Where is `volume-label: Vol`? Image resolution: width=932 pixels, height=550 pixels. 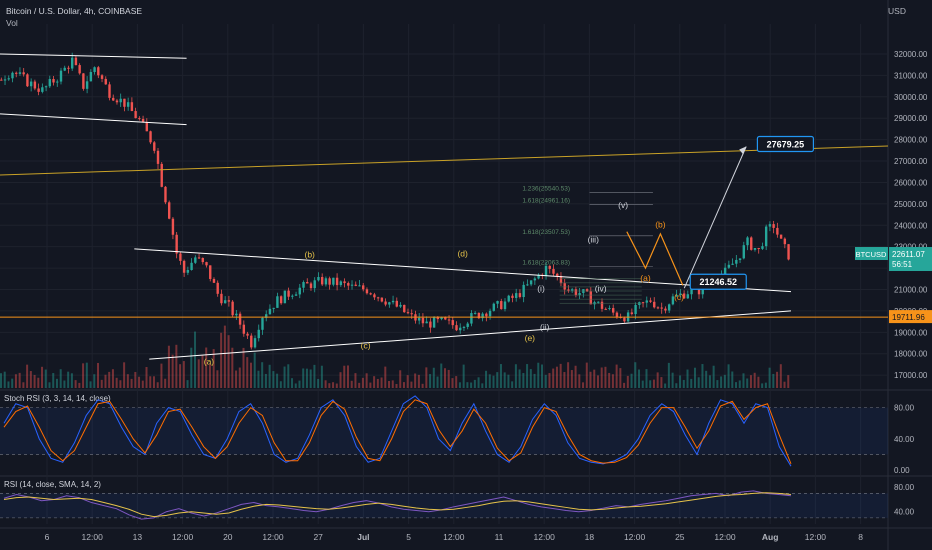
volume-label: Vol is located at coordinates (12, 23).